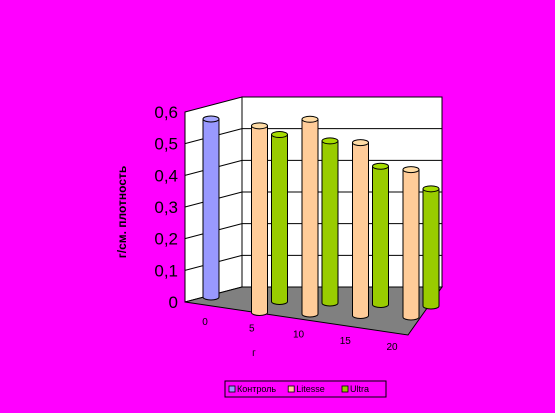 The height and width of the screenshot is (413, 555). Describe the element at coordinates (166, 175) in the screenshot. I see `y-tick-label: 0,4` at that location.